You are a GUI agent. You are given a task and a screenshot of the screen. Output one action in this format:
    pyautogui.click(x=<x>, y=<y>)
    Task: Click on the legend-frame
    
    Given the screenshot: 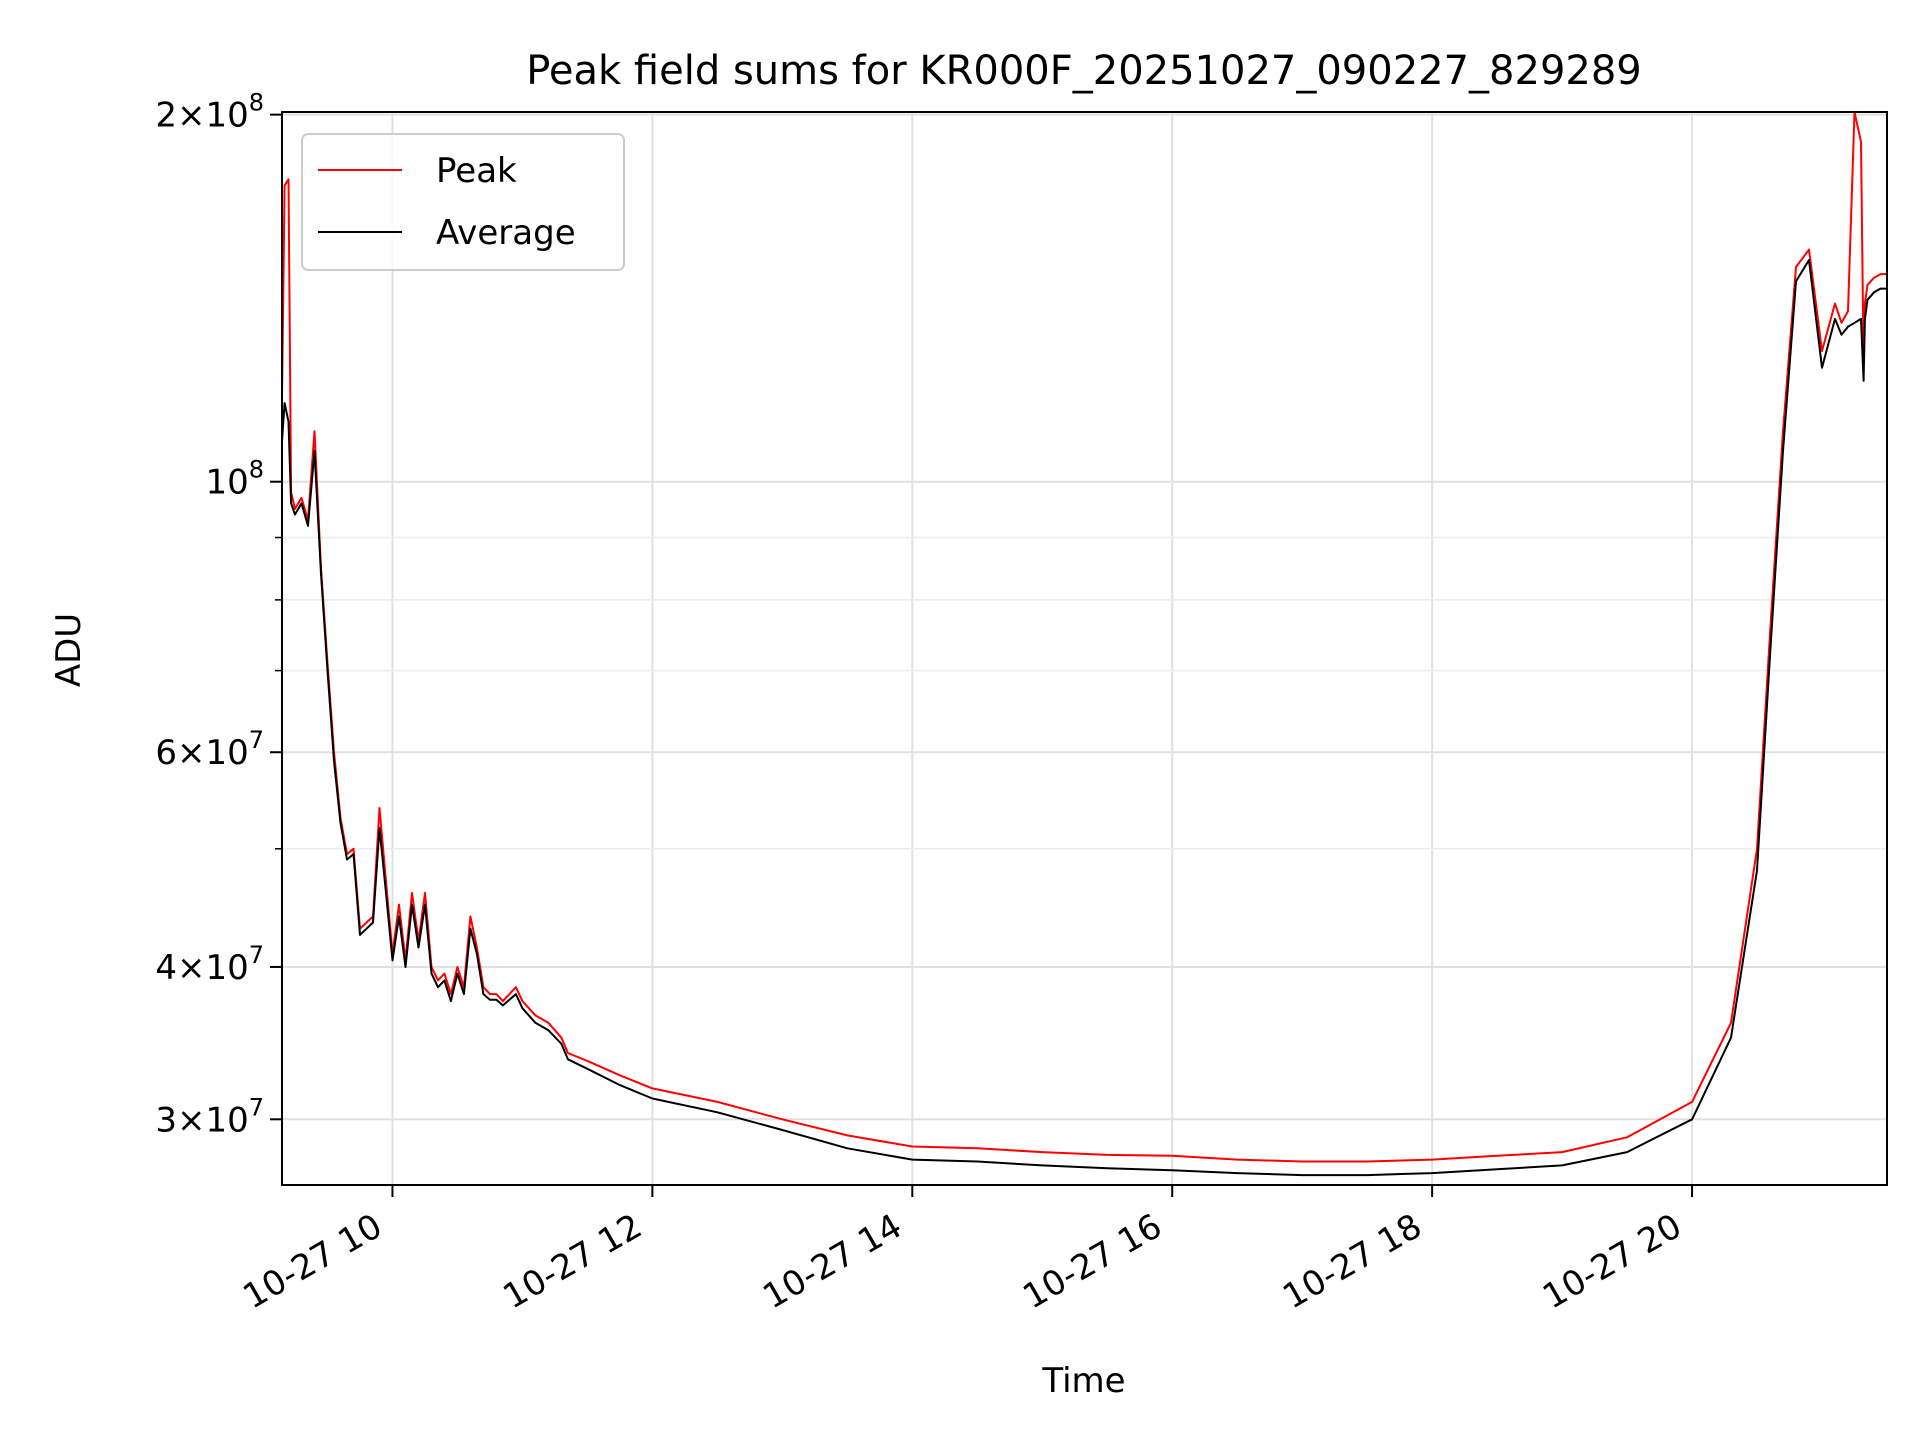 What is the action you would take?
    pyautogui.click(x=463, y=202)
    